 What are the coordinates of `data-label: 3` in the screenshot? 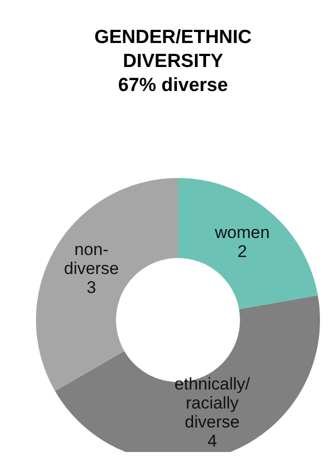 It's located at (91, 288).